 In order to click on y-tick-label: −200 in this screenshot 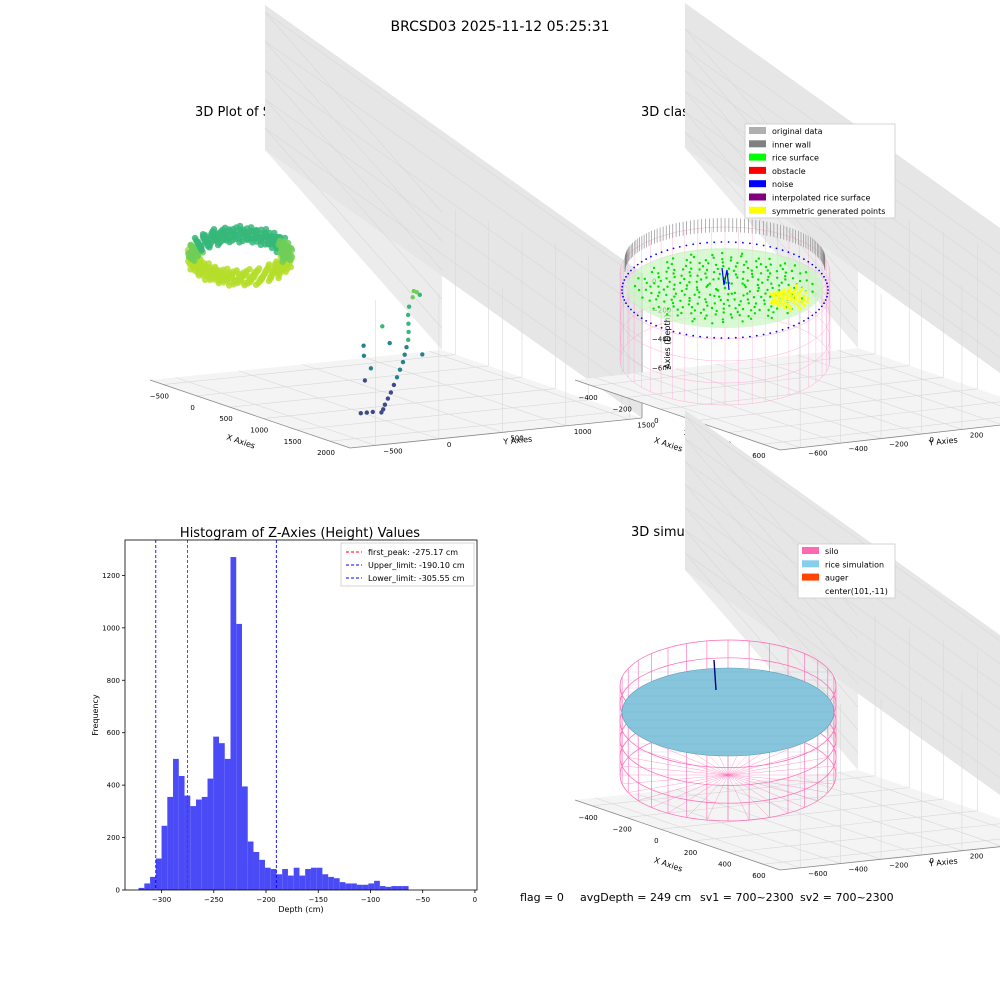, I will do `click(898, 445)`.